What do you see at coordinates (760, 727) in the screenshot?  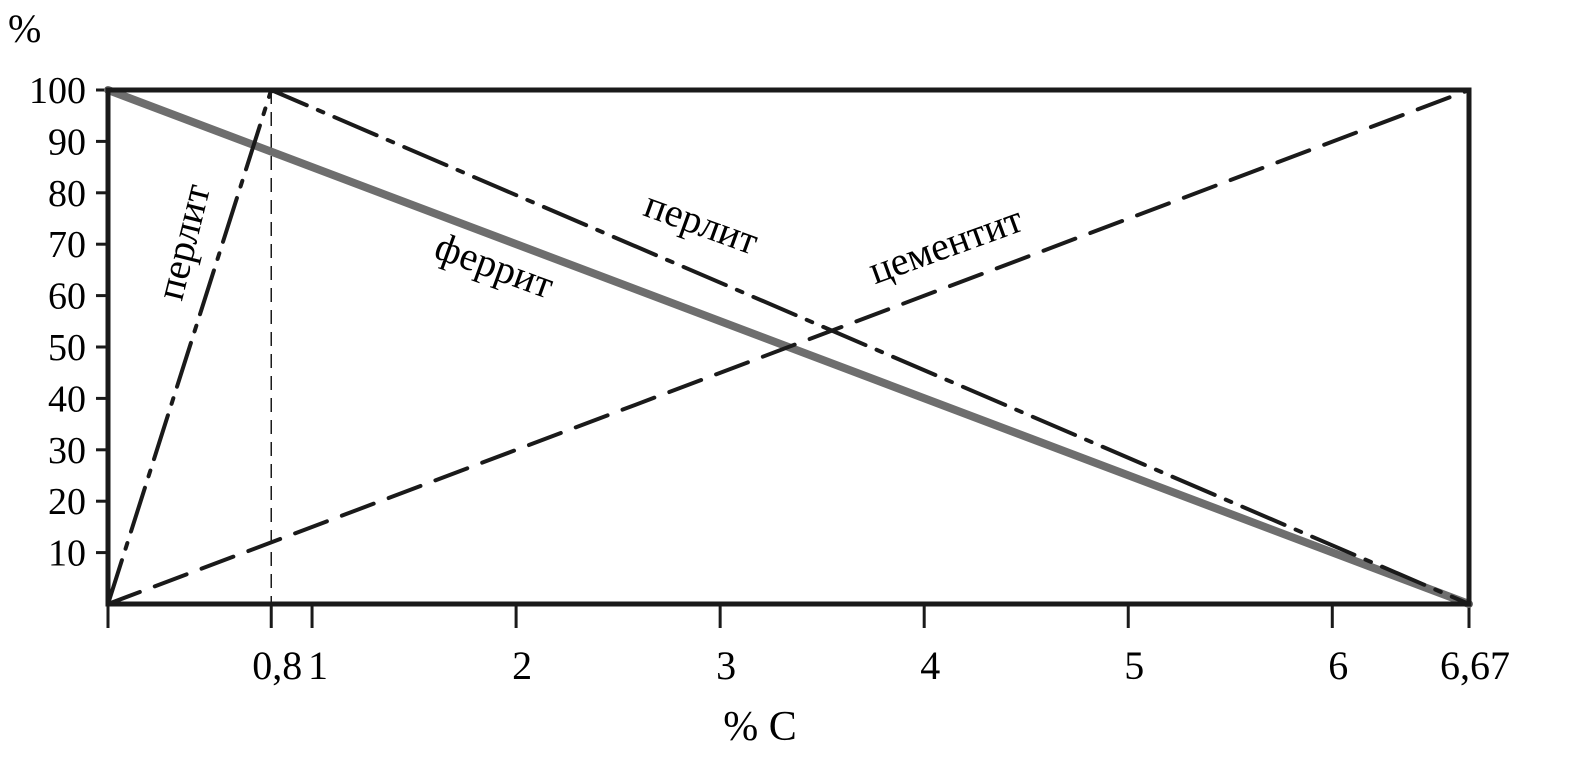 I see `x-axis-title: % C` at bounding box center [760, 727].